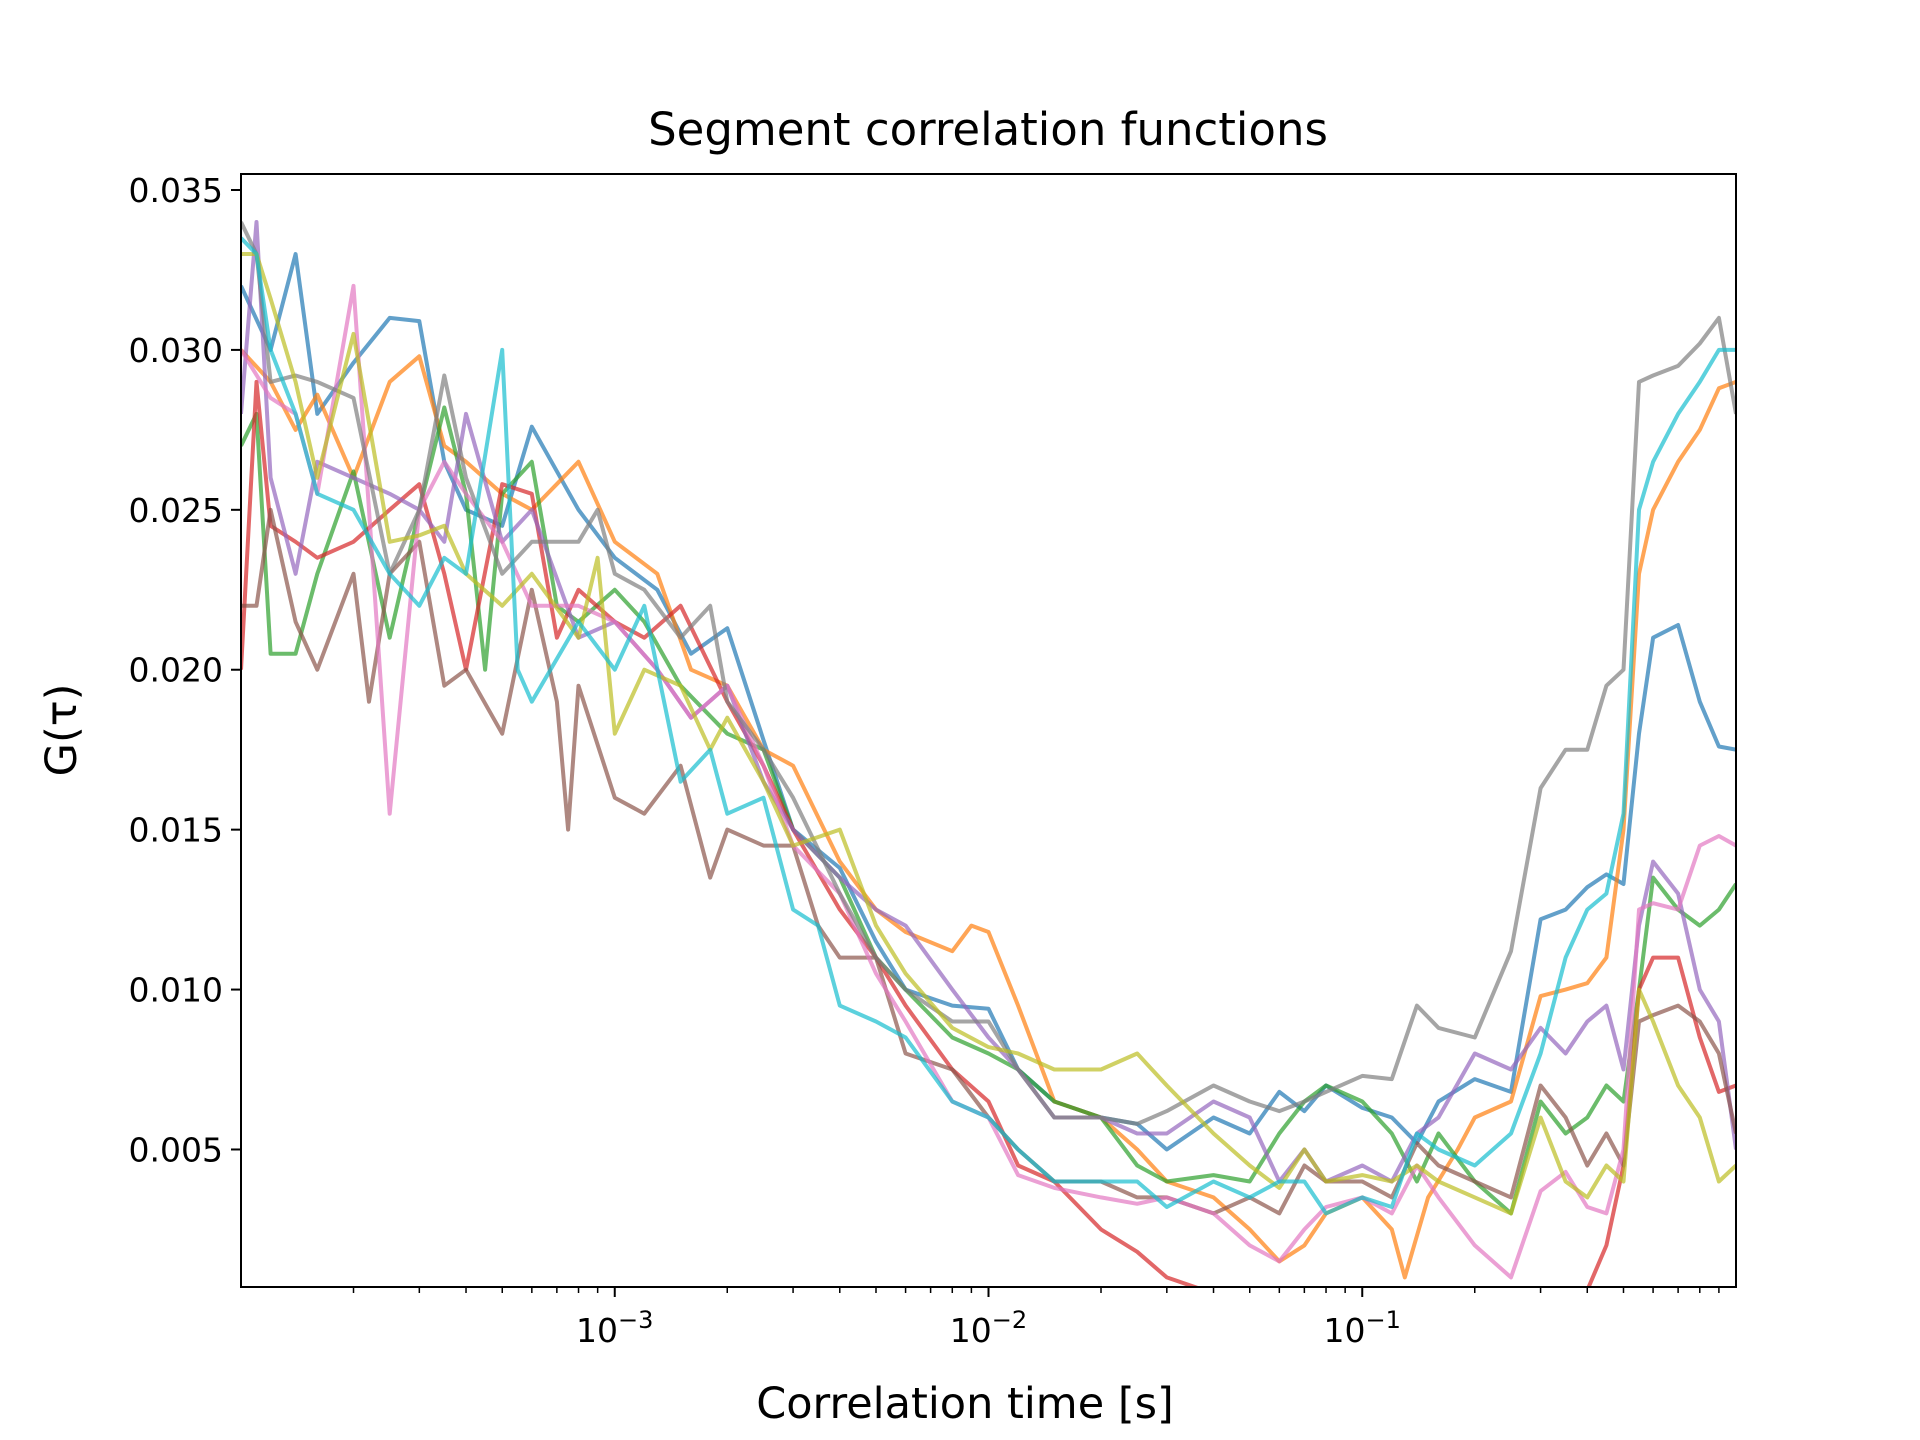 The height and width of the screenshot is (1440, 1920). I want to click on x-tick-label: 10⁻¹, so click(1362, 1328).